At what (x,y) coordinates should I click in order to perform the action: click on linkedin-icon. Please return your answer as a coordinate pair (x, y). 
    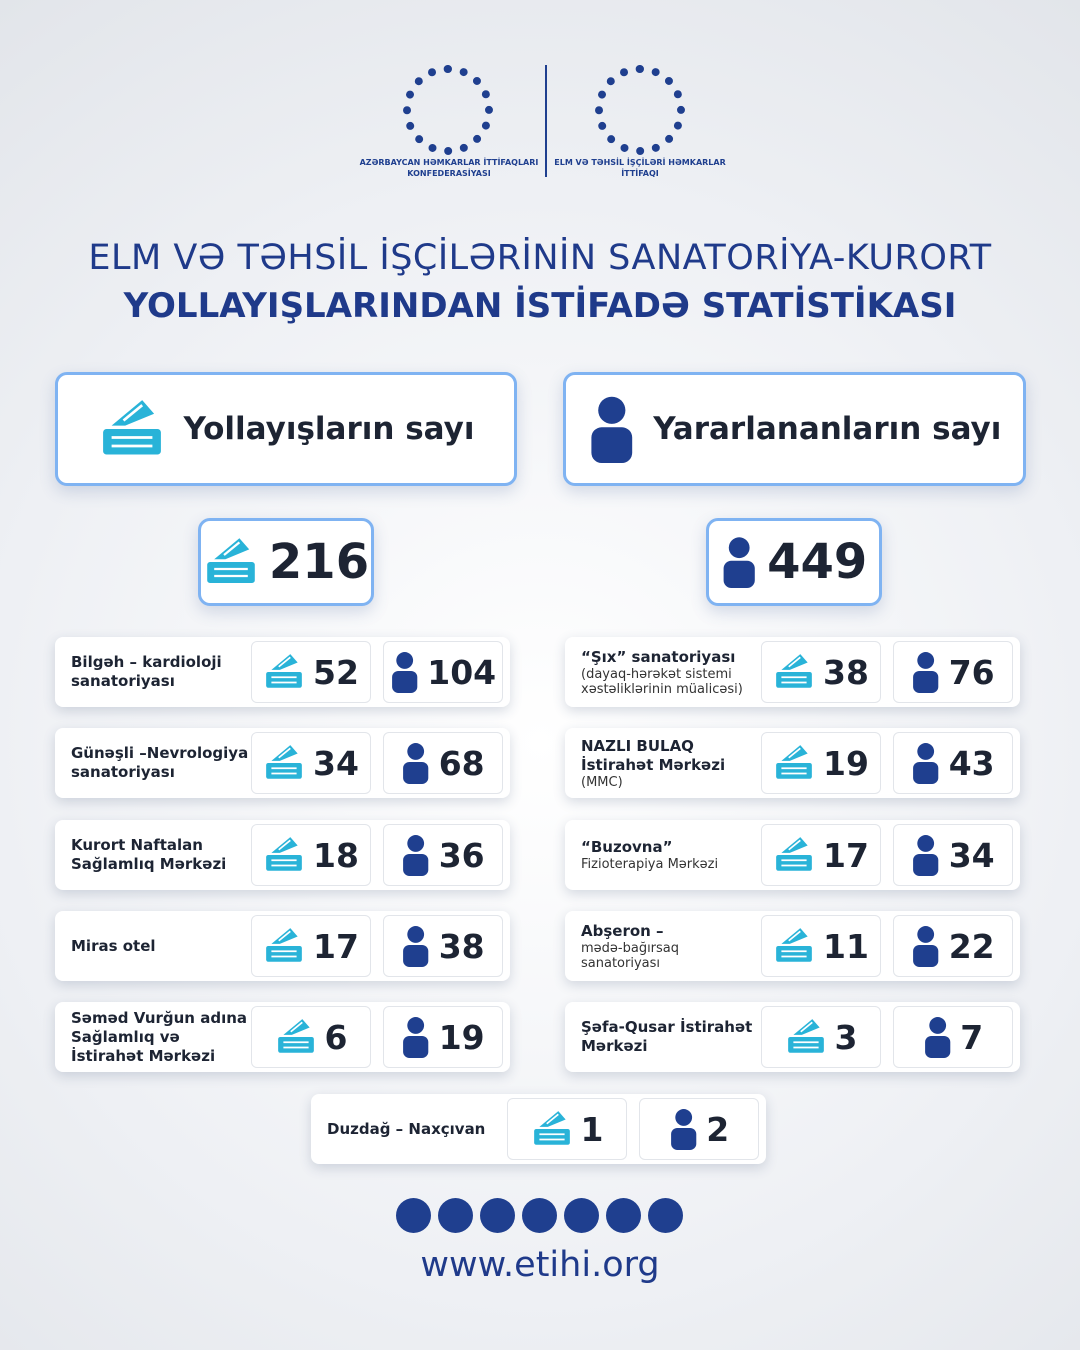
    Looking at the image, I should click on (581, 1215).